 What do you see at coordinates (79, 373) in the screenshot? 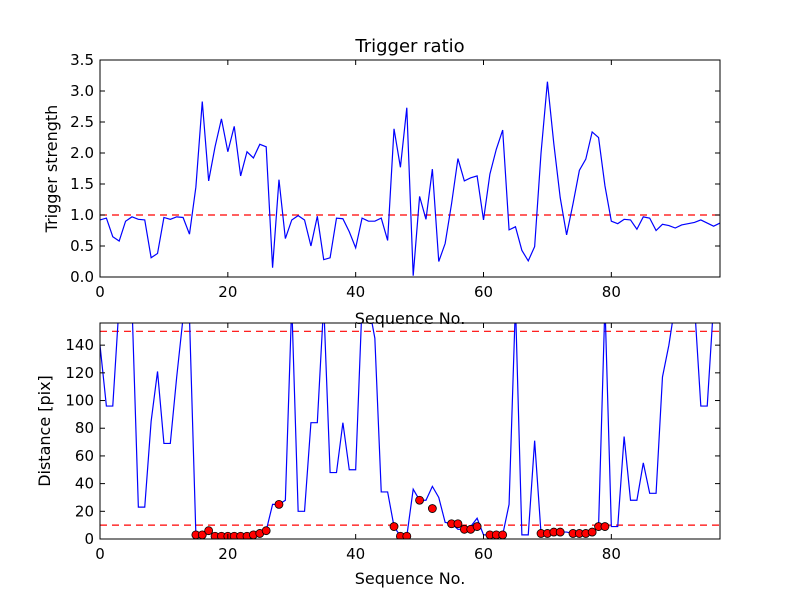
I see `y-tick-label: 120` at bounding box center [79, 373].